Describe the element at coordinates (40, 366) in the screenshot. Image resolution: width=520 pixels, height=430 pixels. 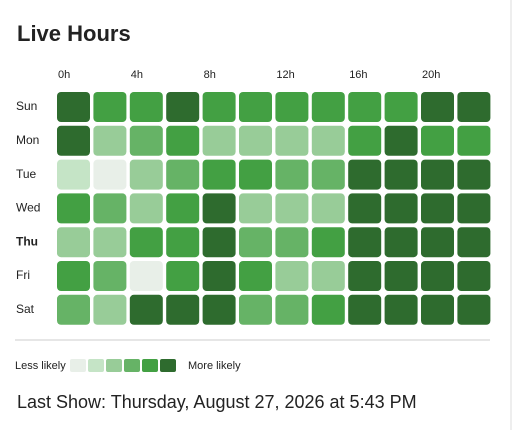
I see `legend-low: Less likely` at that location.